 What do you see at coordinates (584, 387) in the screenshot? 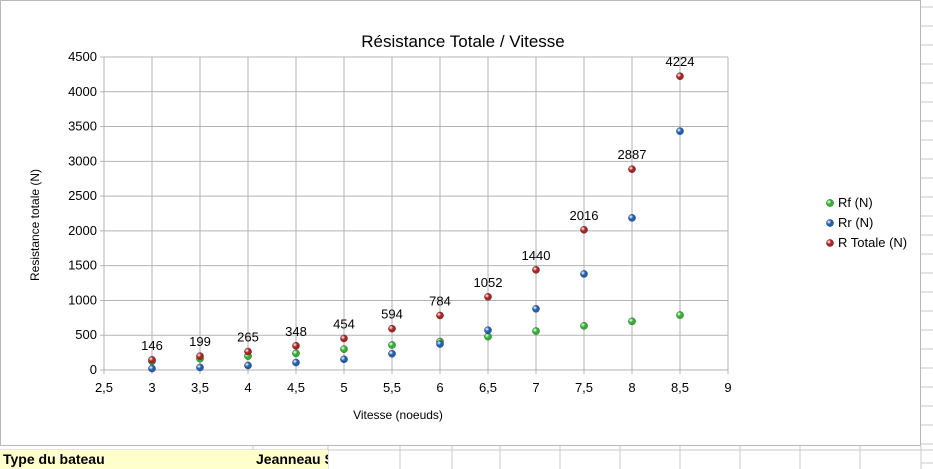
I see `x-tick-label: 7,5` at bounding box center [584, 387].